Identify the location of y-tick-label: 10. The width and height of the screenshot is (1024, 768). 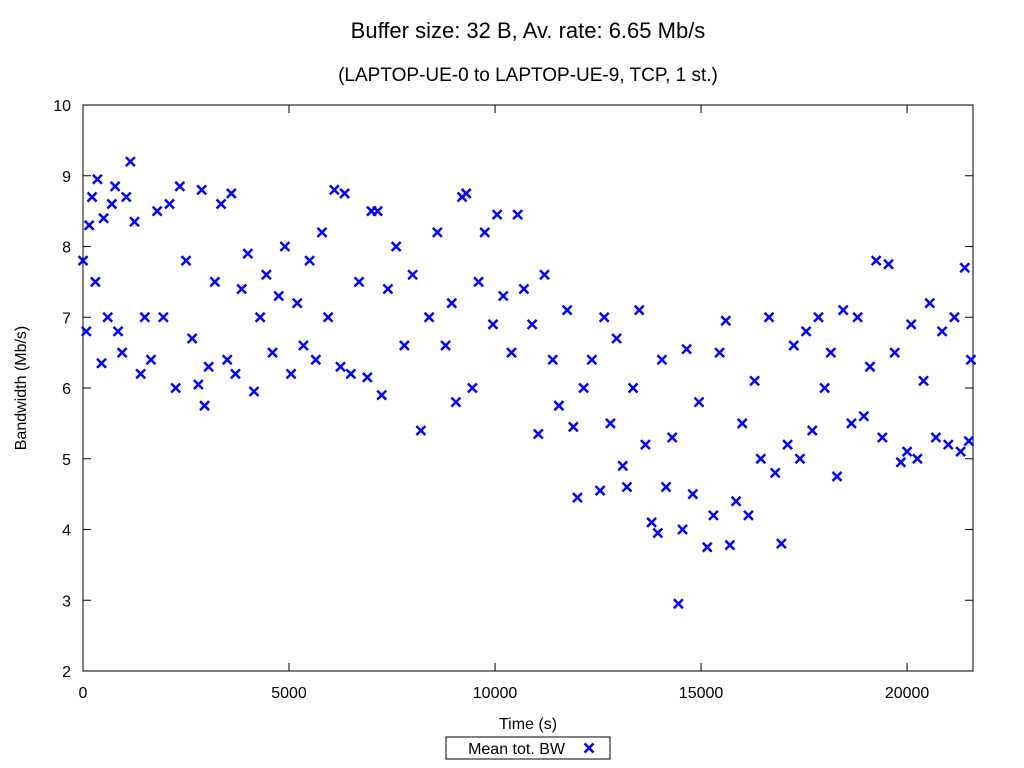
(62, 106).